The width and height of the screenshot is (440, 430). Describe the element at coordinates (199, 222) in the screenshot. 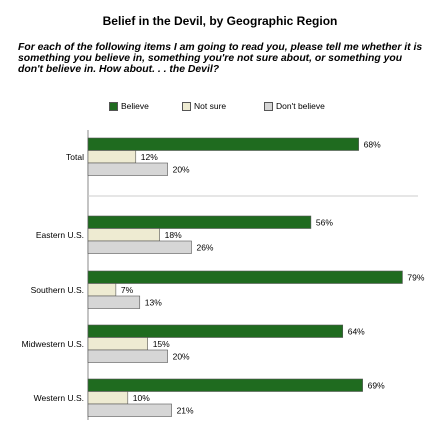

I see `bar-eastern-u-s-believe` at that location.